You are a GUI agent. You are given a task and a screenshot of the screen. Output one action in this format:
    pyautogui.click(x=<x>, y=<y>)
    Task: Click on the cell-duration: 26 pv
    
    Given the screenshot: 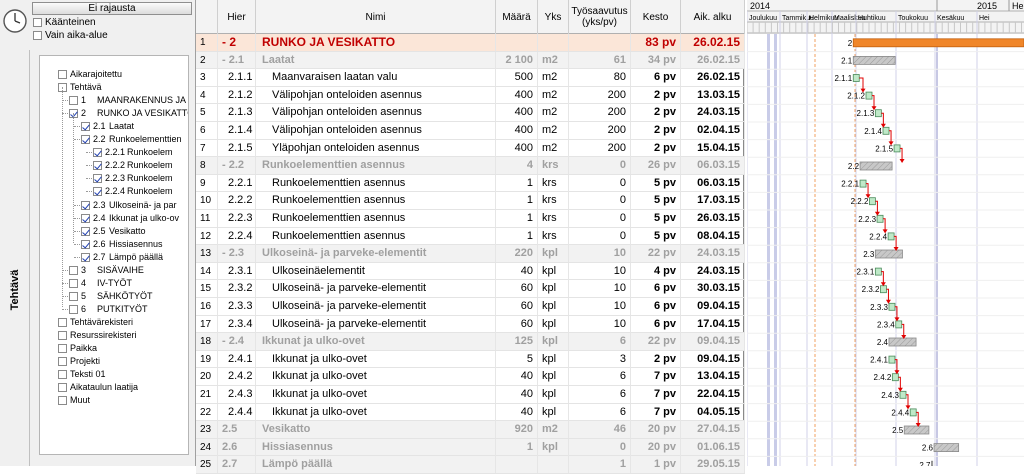 What is the action you would take?
    pyautogui.click(x=656, y=166)
    